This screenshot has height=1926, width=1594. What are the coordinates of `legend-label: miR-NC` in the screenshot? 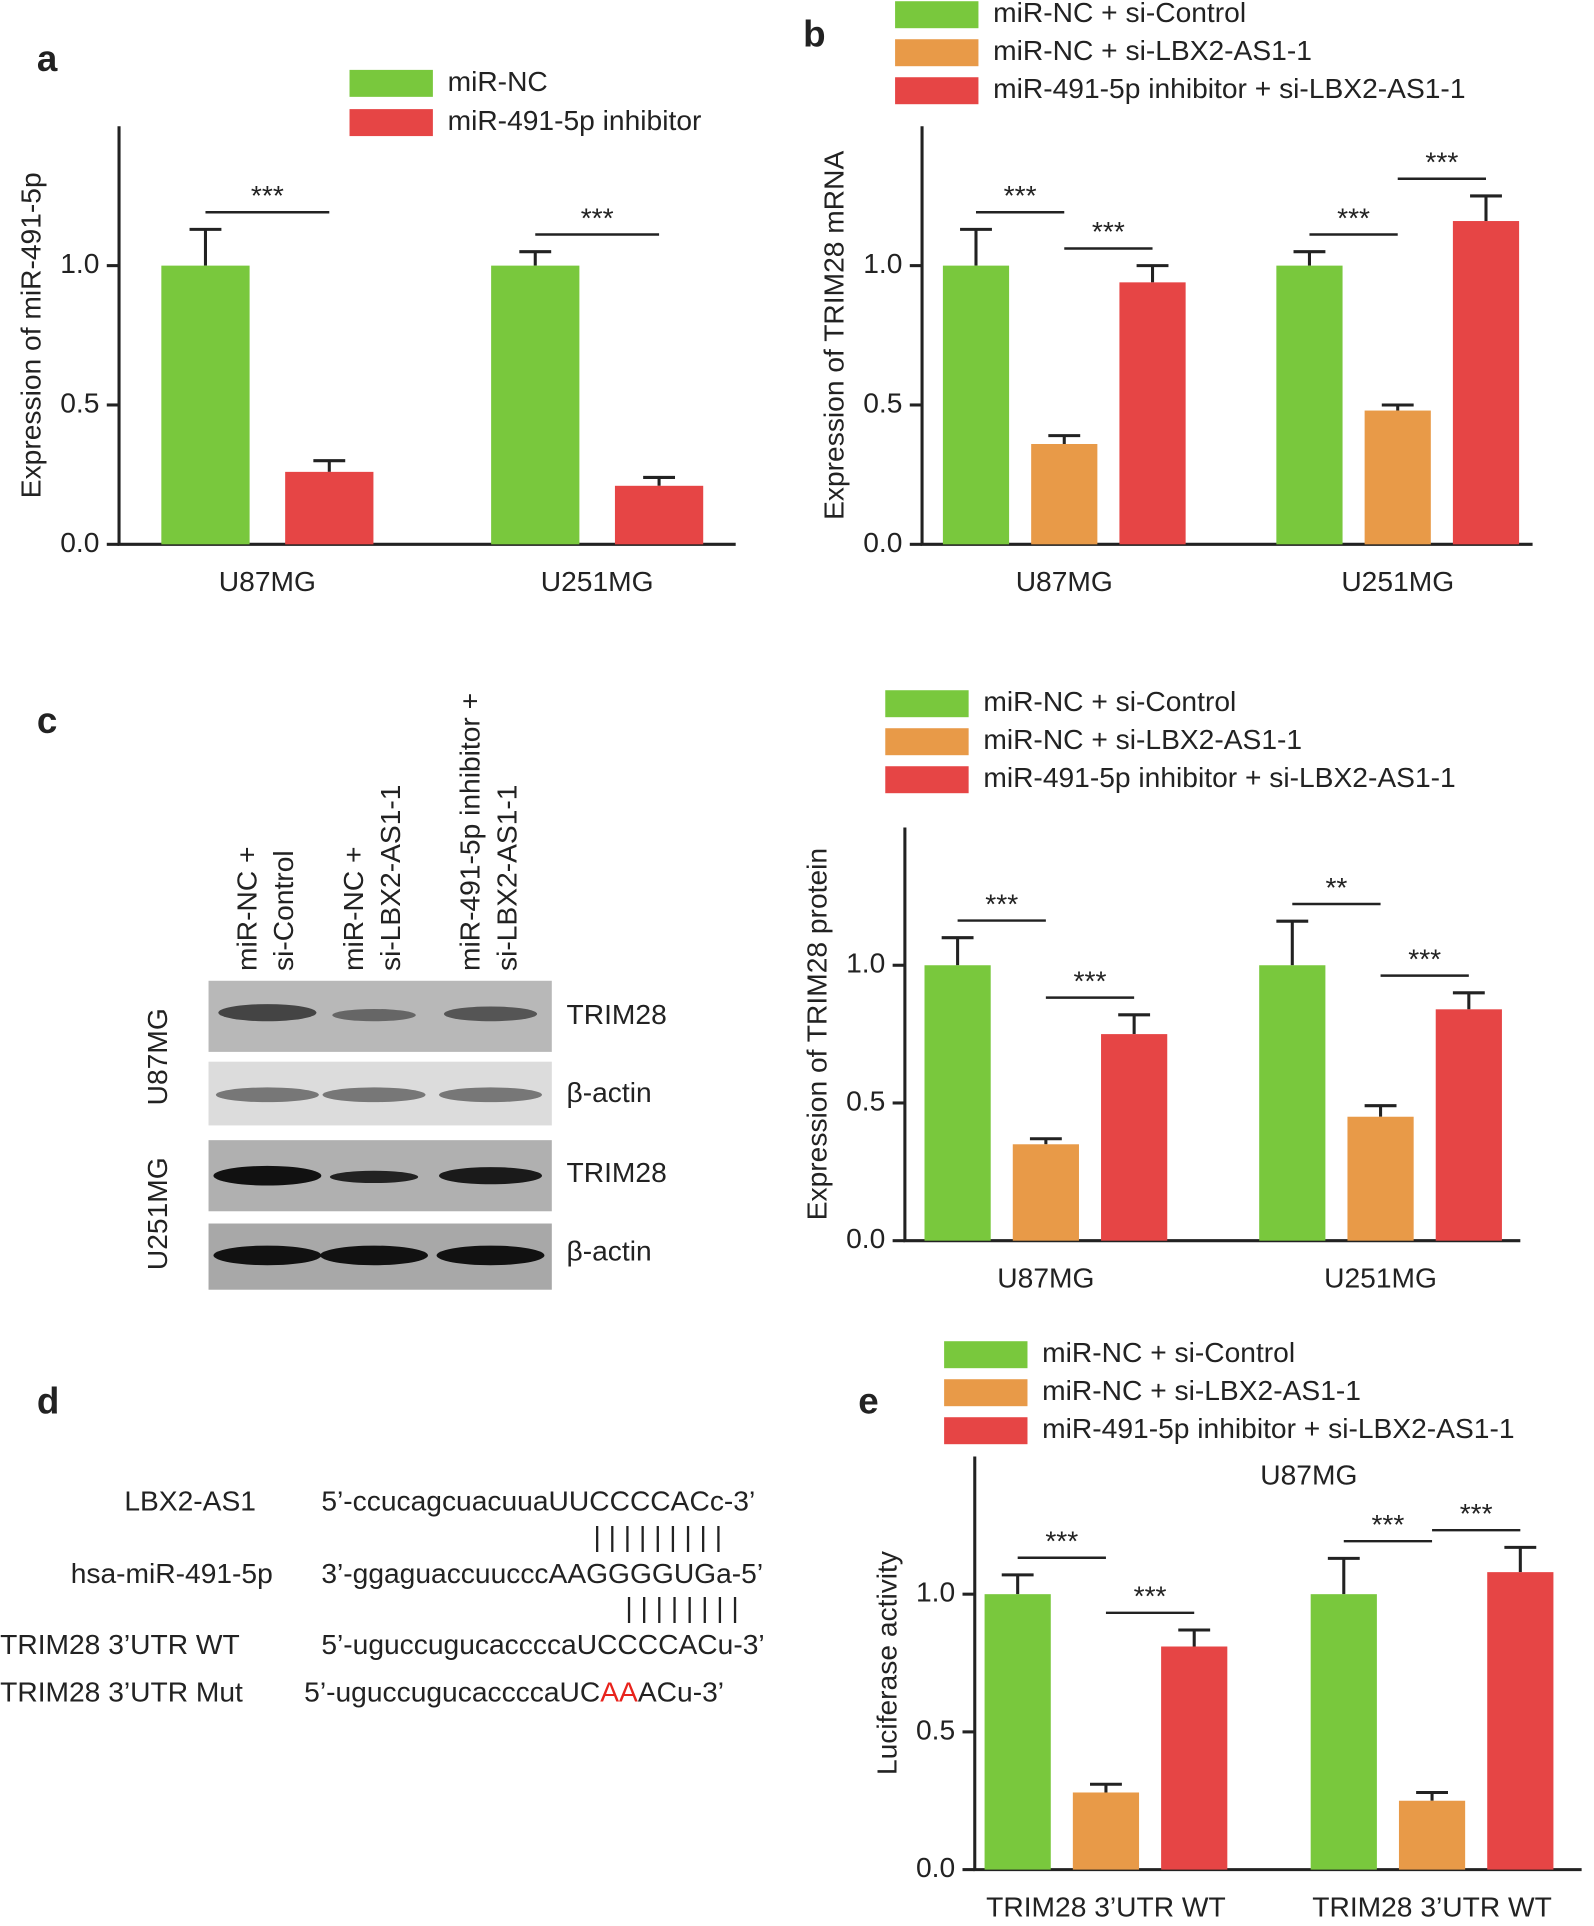 It's located at (498, 81).